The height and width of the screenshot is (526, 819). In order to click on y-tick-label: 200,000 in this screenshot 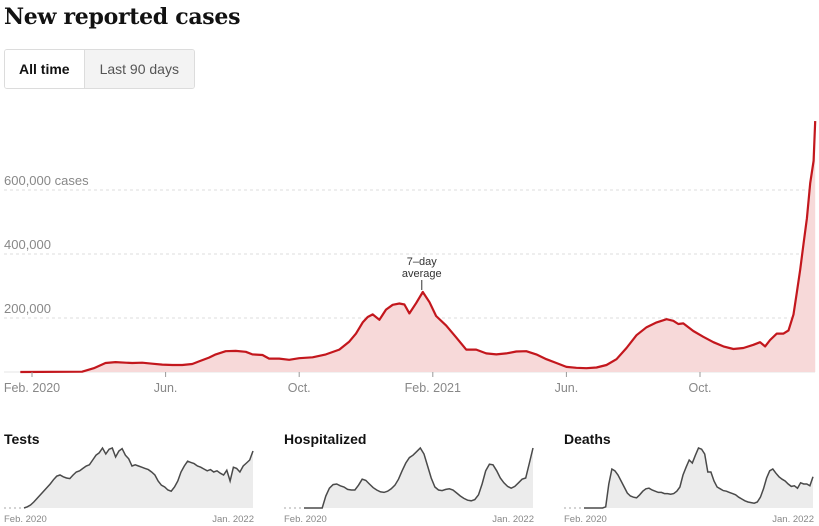, I will do `click(27, 308)`.